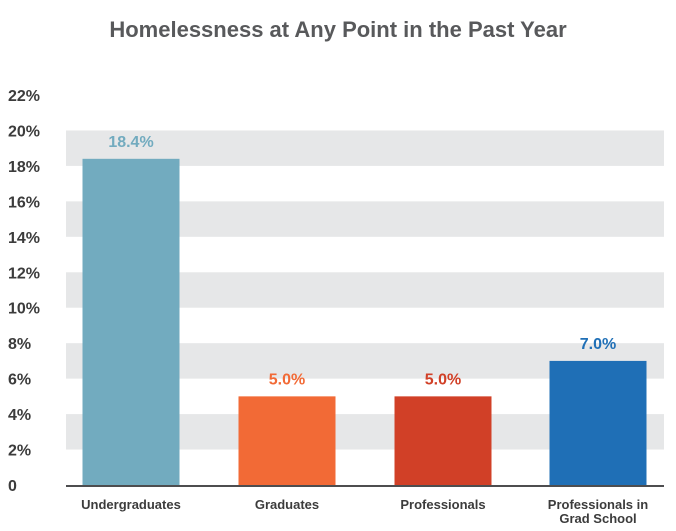  Describe the element at coordinates (24, 96) in the screenshot. I see `y-tick-label: 22%` at that location.